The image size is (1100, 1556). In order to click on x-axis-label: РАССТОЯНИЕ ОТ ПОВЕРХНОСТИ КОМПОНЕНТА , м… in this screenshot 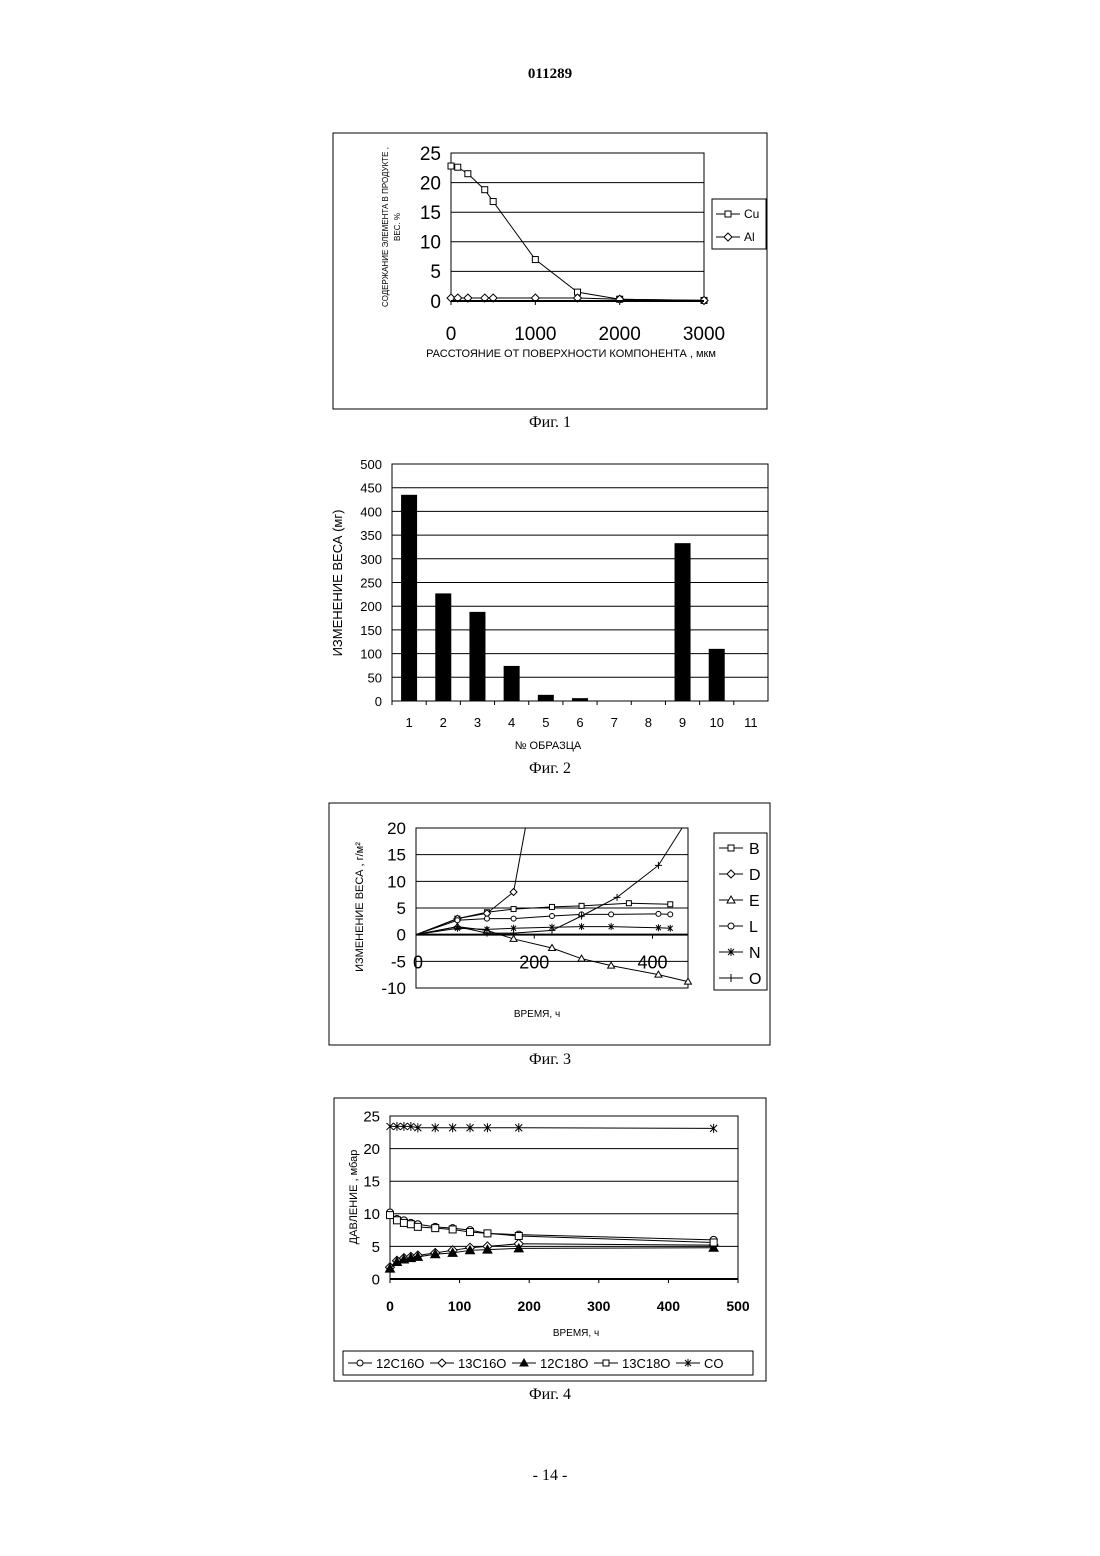, I will do `click(571, 354)`.